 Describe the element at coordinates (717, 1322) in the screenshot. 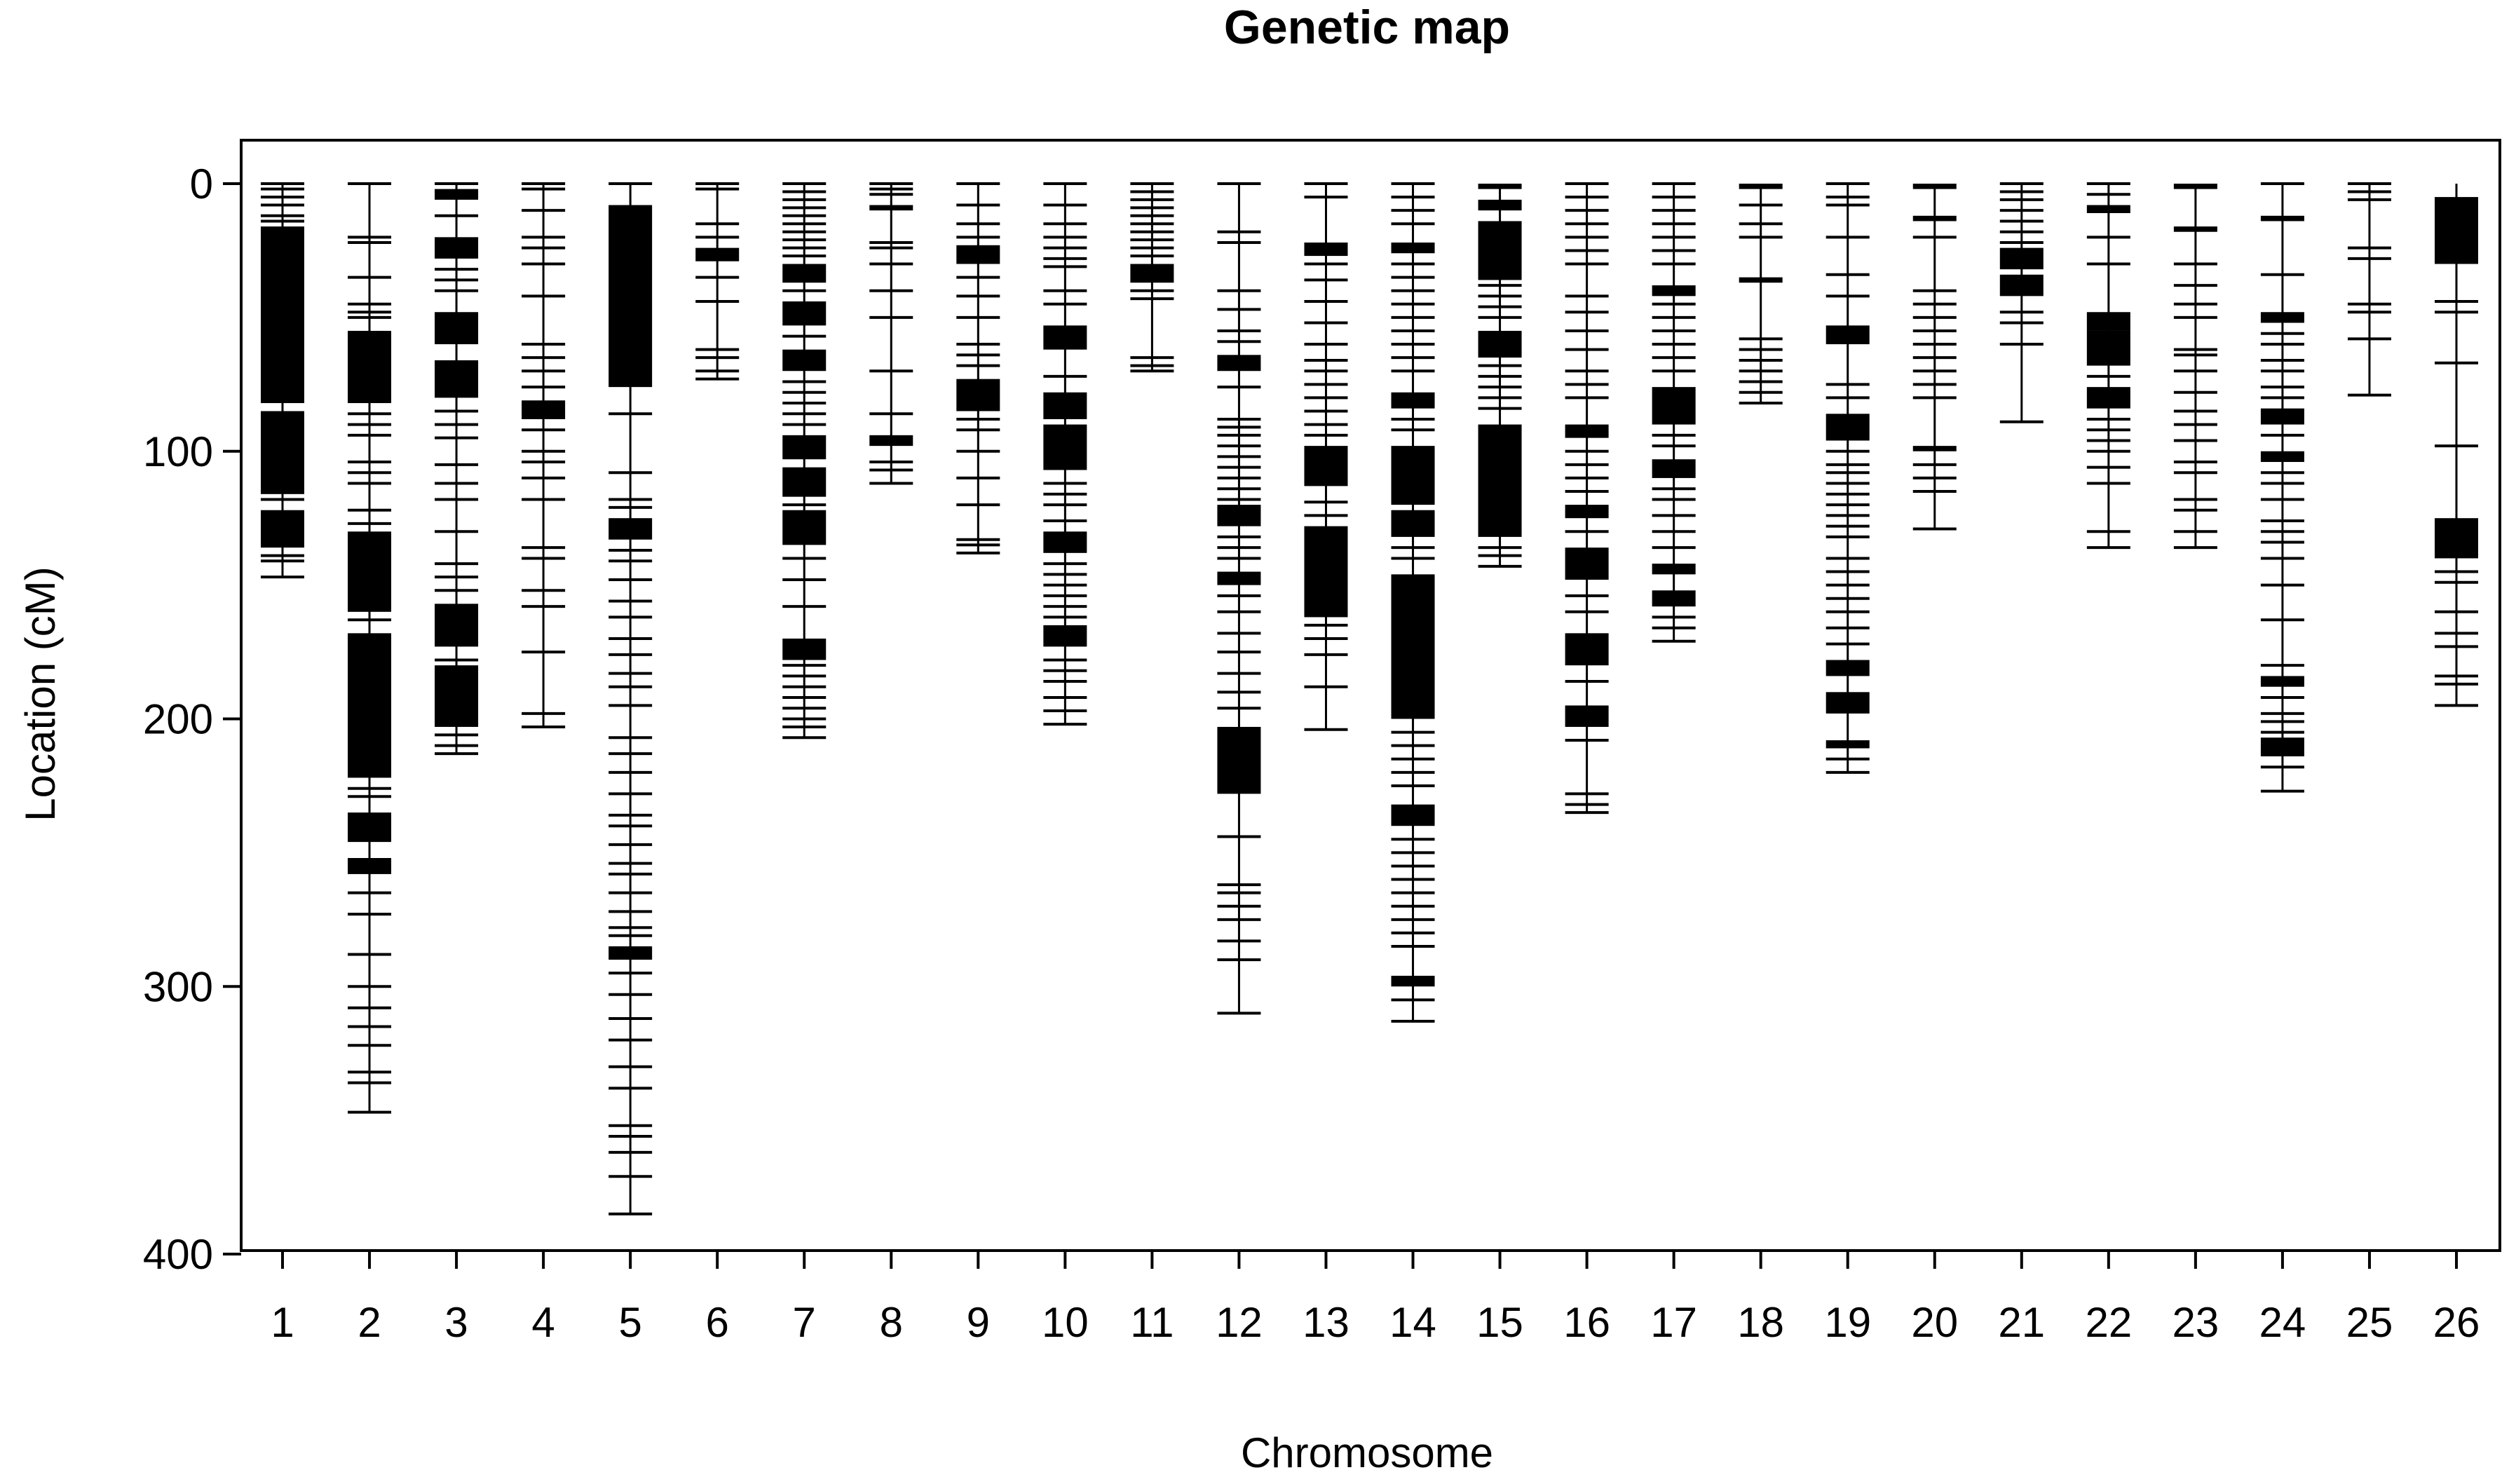

I see `x-tick-label-6: 6` at that location.